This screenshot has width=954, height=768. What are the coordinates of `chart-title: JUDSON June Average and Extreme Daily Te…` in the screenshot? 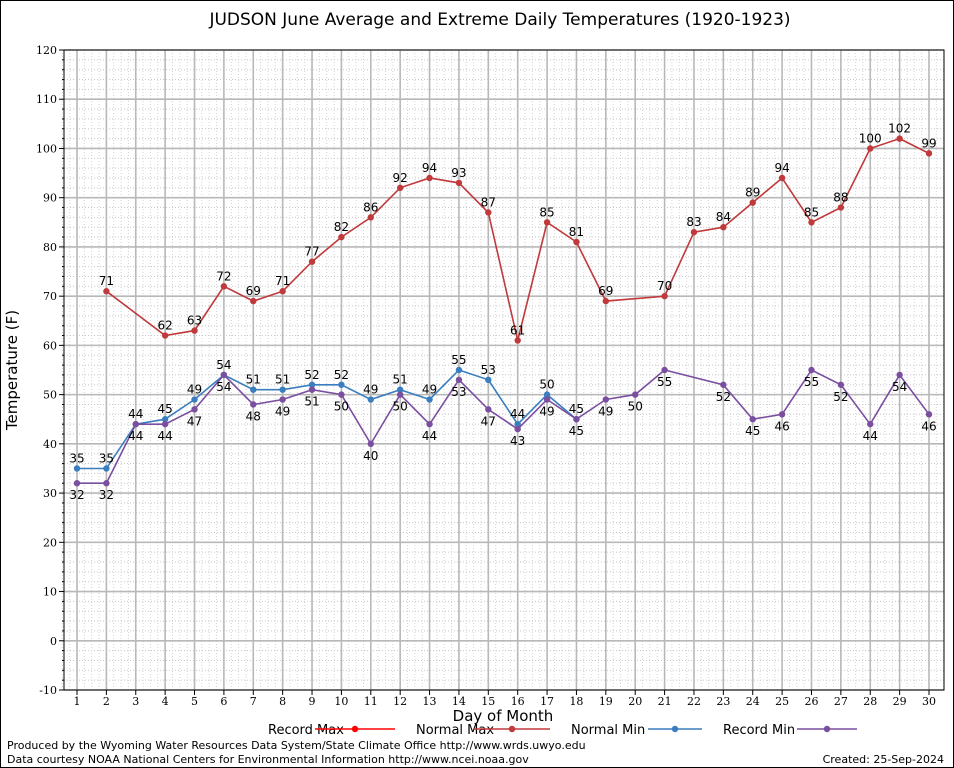 It's located at (499, 20).